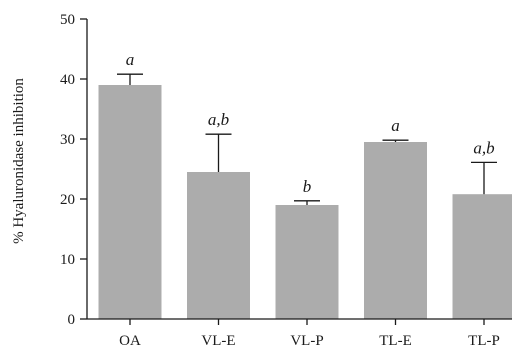 The image size is (512, 353). I want to click on significance-label-tl-p: a,b, so click(483, 147).